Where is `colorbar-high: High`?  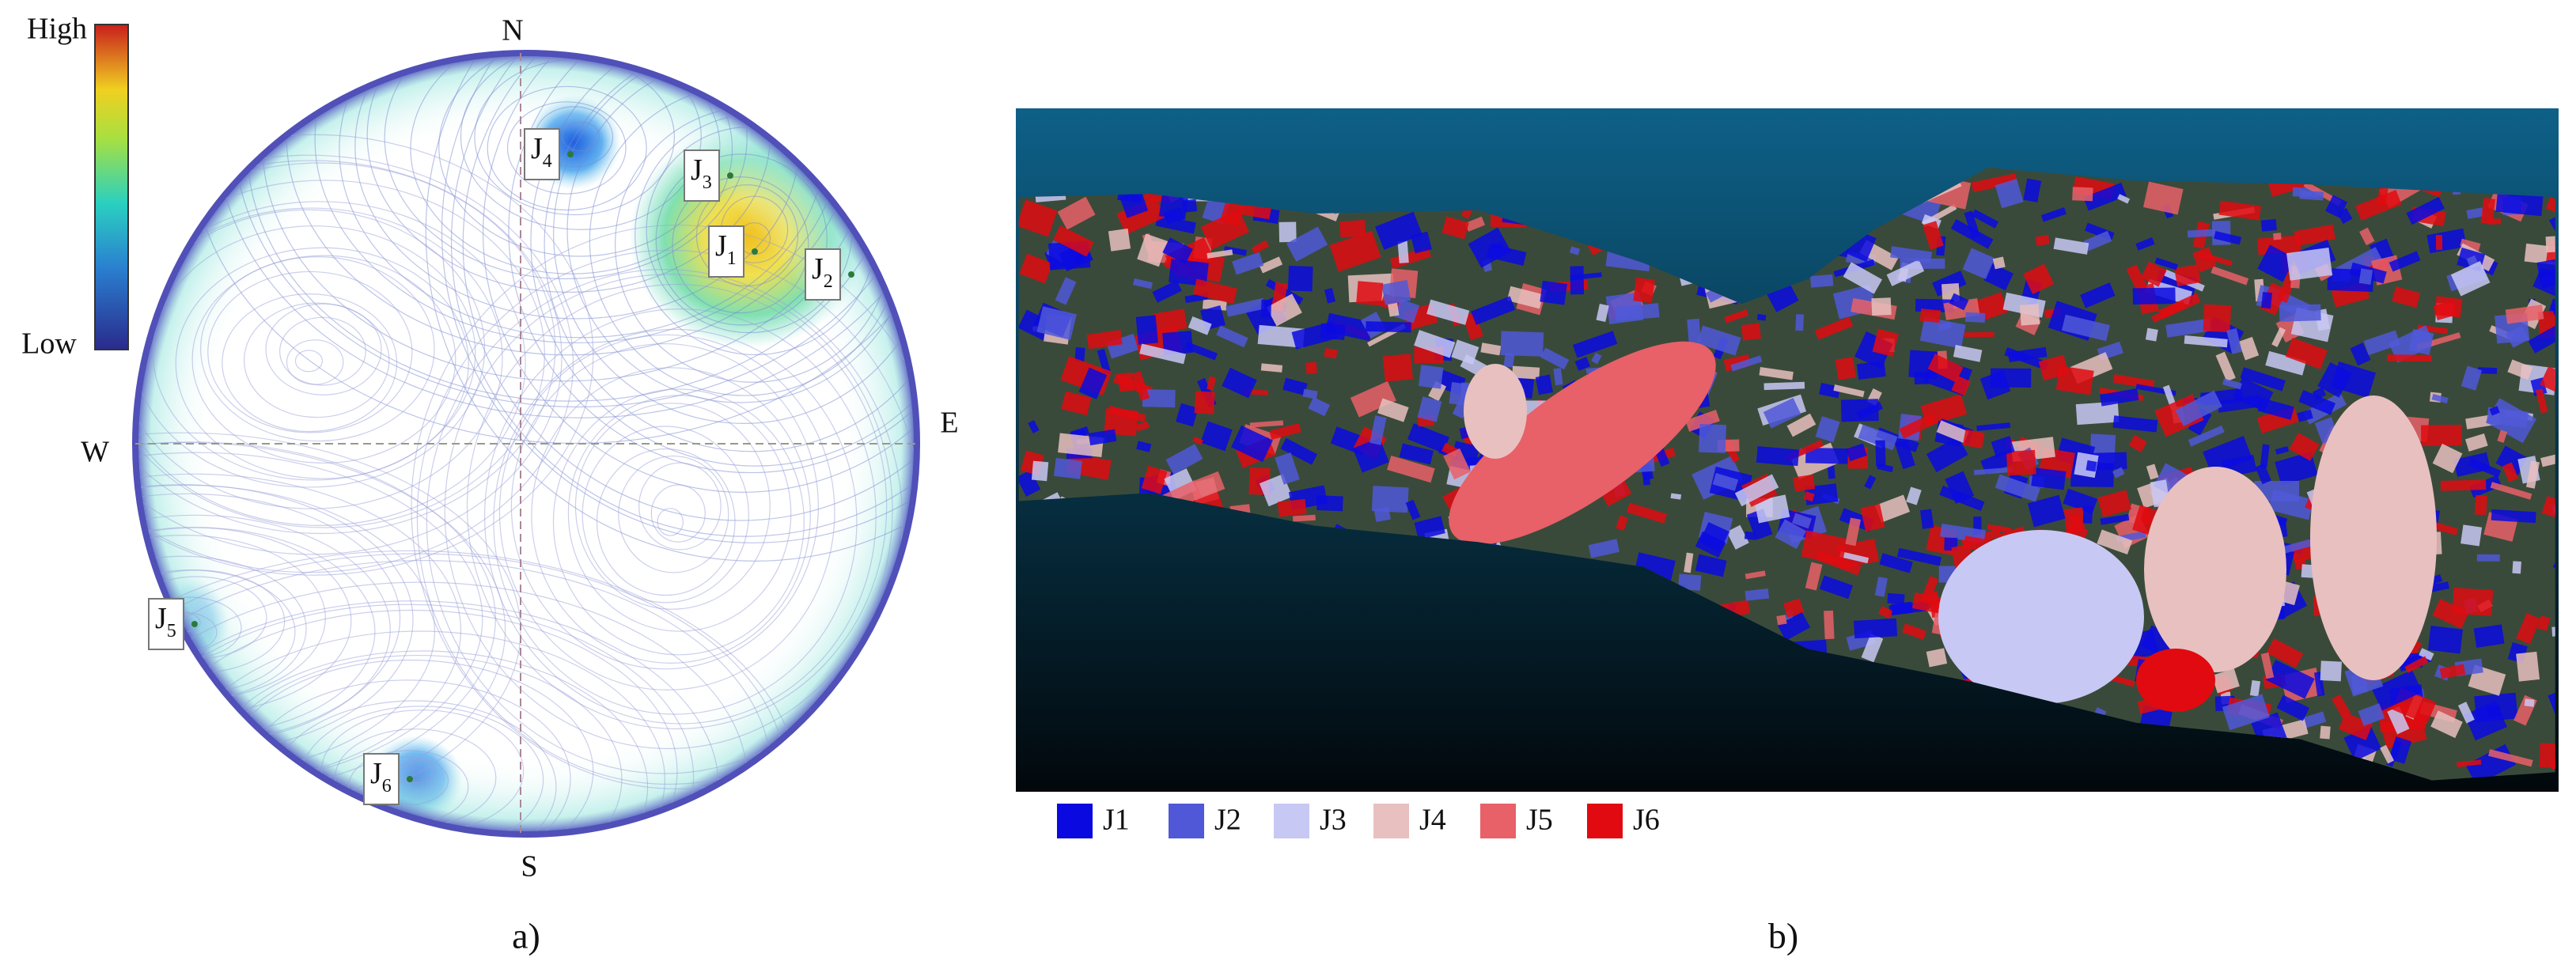 colorbar-high: High is located at coordinates (57, 29).